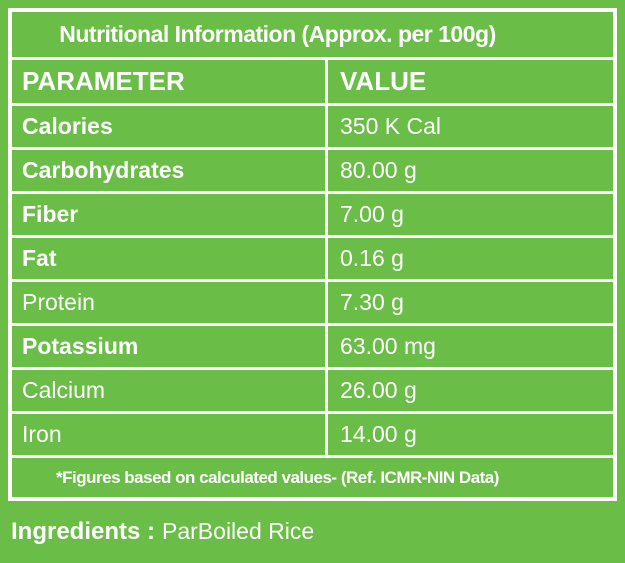  I want to click on parameter-cell: Fiber, so click(168, 214).